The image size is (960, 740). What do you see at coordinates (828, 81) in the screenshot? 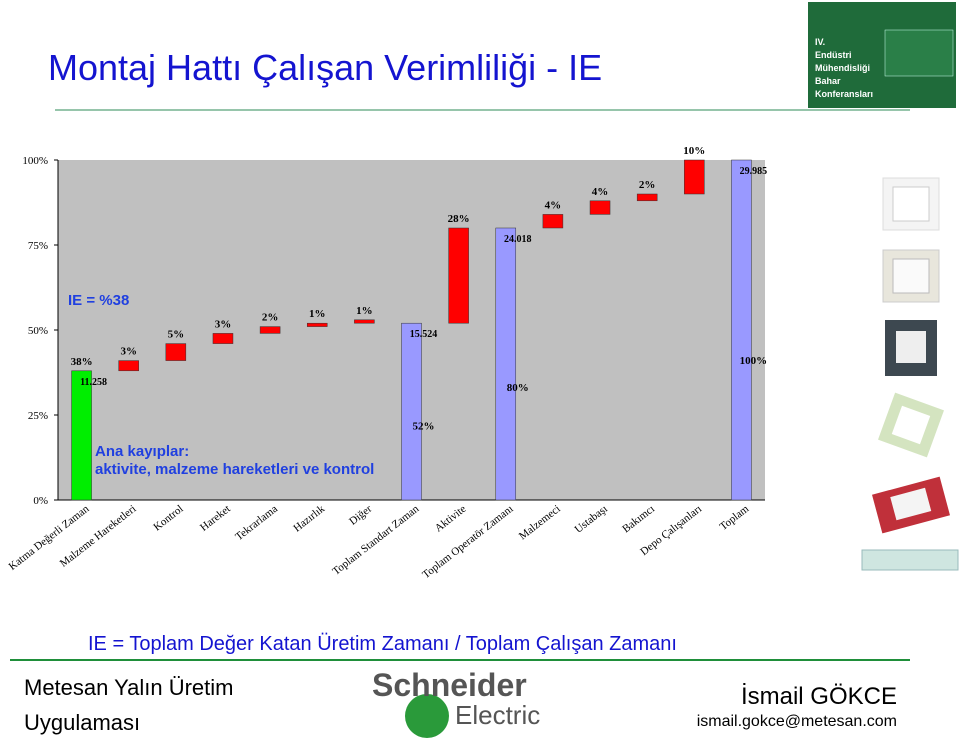
I see `logo-line: Bahar` at bounding box center [828, 81].